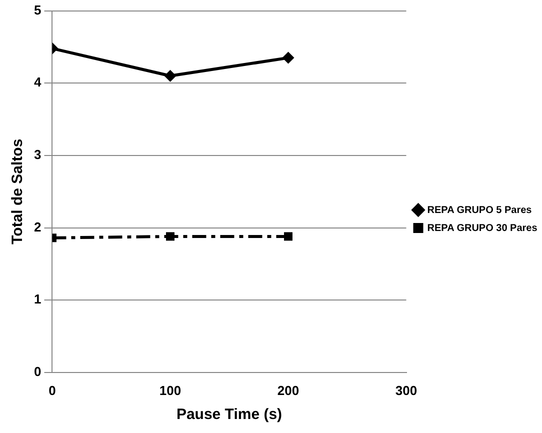  Describe the element at coordinates (17, 191) in the screenshot. I see `y-axis-title: Total de Saltos` at that location.